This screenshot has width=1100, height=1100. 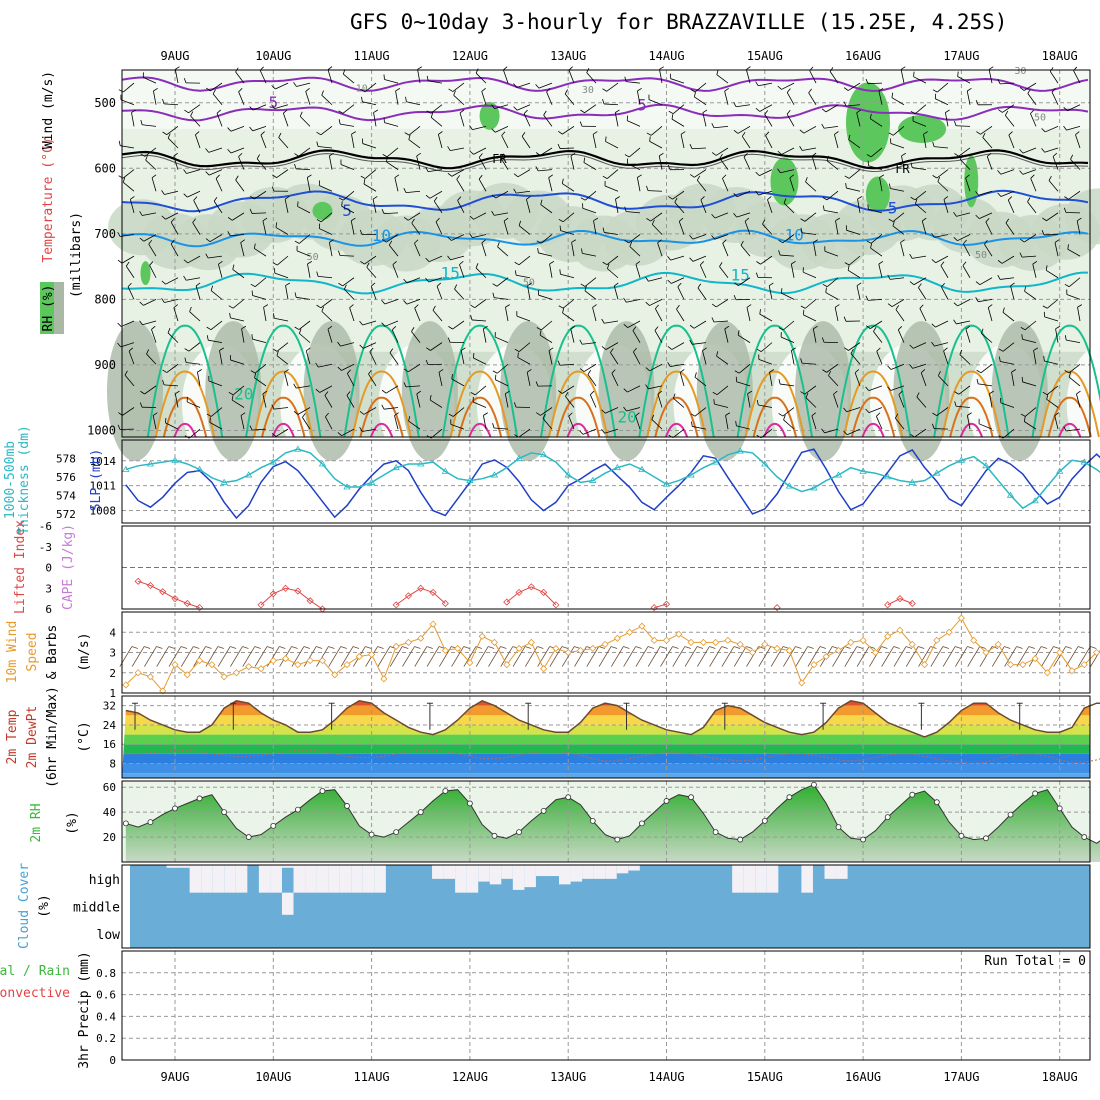 I want to click on freezing-level, so click(x=605, y=159).